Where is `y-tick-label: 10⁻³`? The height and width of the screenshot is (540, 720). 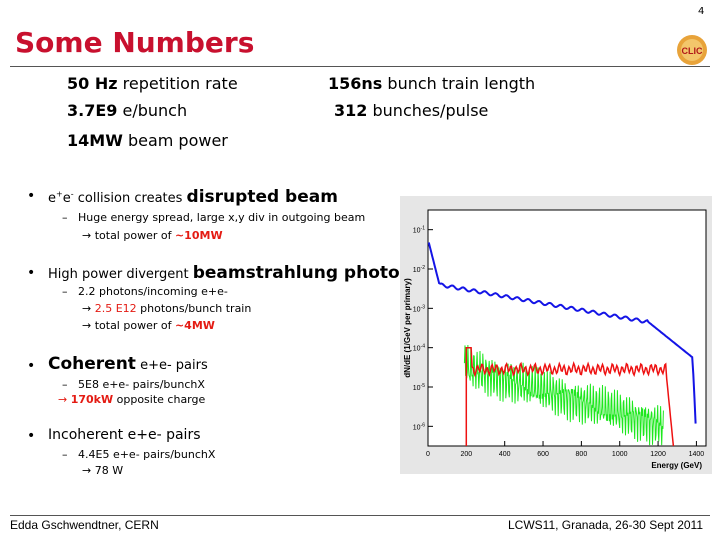
y-tick-label: 10⁻³ is located at coordinates (419, 308).